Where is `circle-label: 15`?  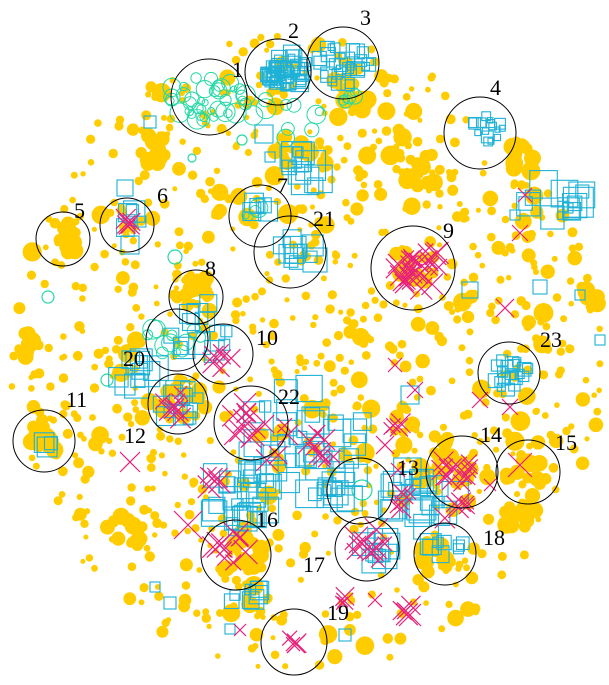 circle-label: 15 is located at coordinates (566, 442).